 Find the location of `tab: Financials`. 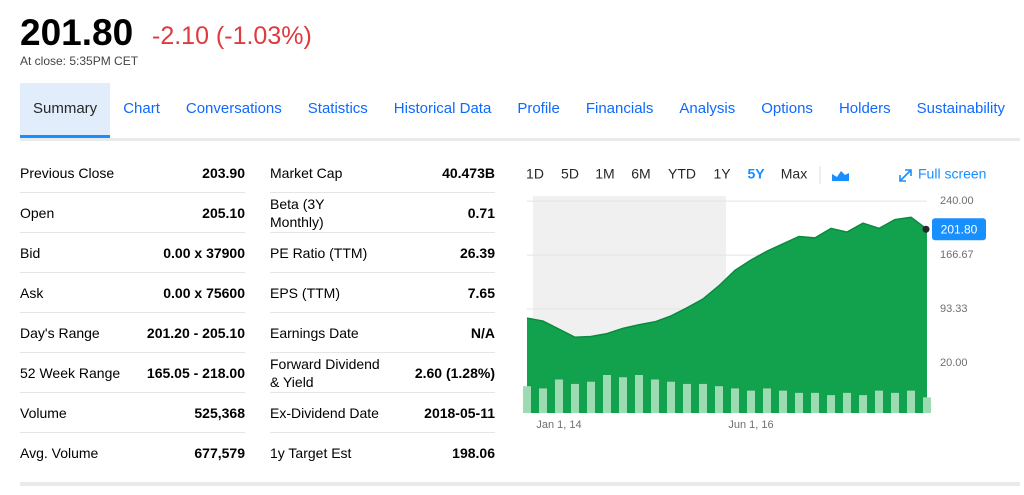

tab: Financials is located at coordinates (619, 108).